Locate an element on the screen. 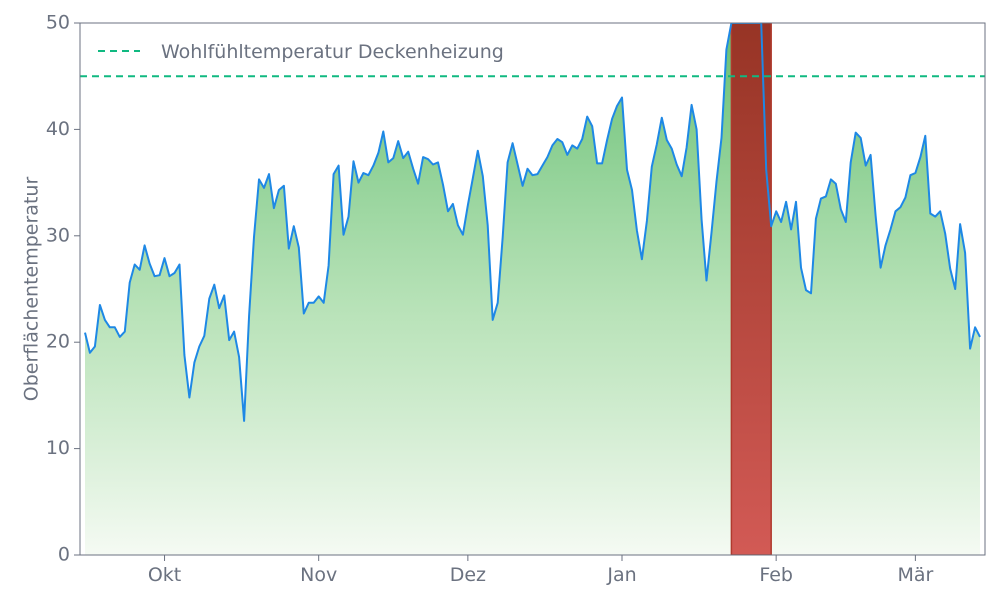 The width and height of the screenshot is (1000, 600). x-tick-label: Dez is located at coordinates (468, 575).